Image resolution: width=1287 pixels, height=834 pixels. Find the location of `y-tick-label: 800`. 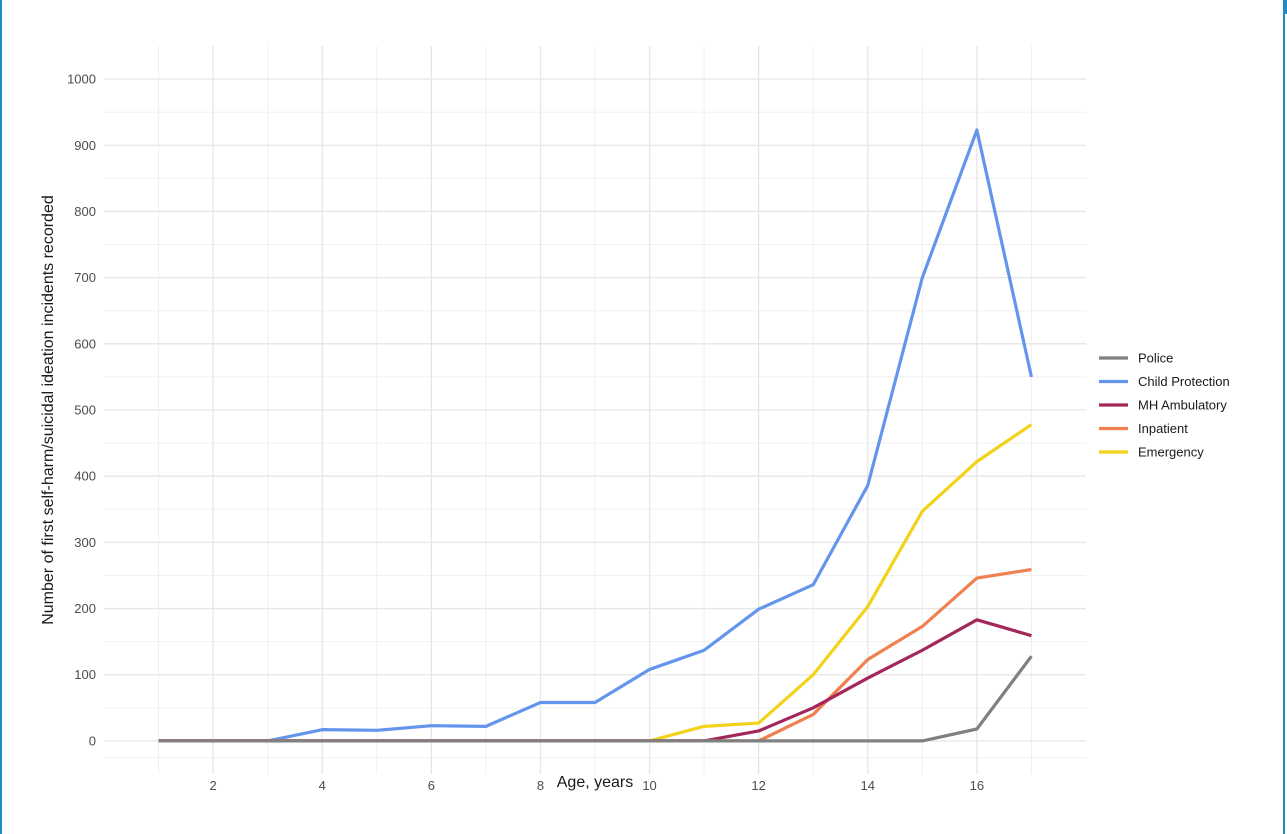

y-tick-label: 800 is located at coordinates (85, 211).